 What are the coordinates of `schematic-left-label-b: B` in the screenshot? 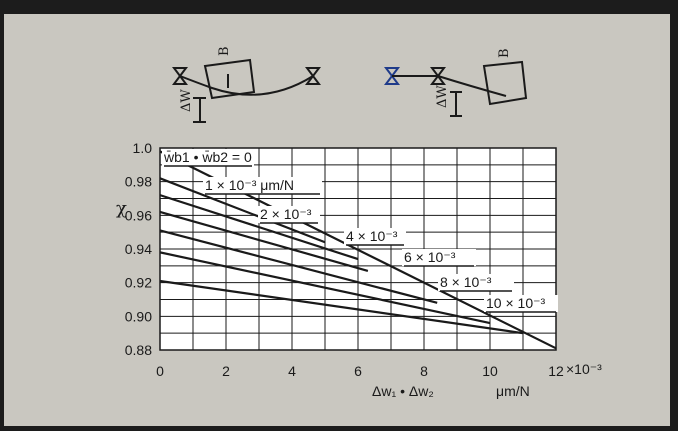 It's located at (224, 51).